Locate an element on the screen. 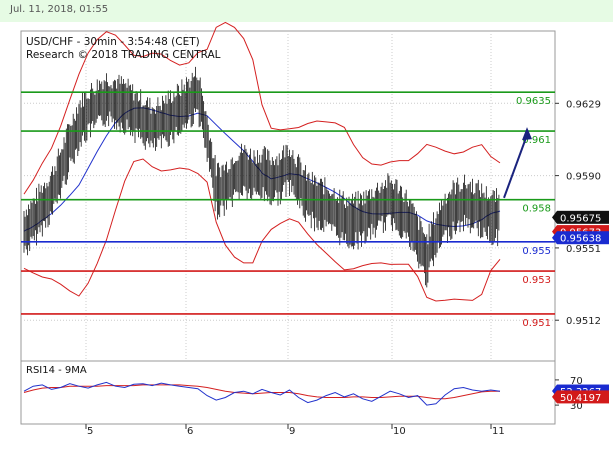 The image size is (613, 449). y-tick-label: 0.9629 is located at coordinates (583, 104).